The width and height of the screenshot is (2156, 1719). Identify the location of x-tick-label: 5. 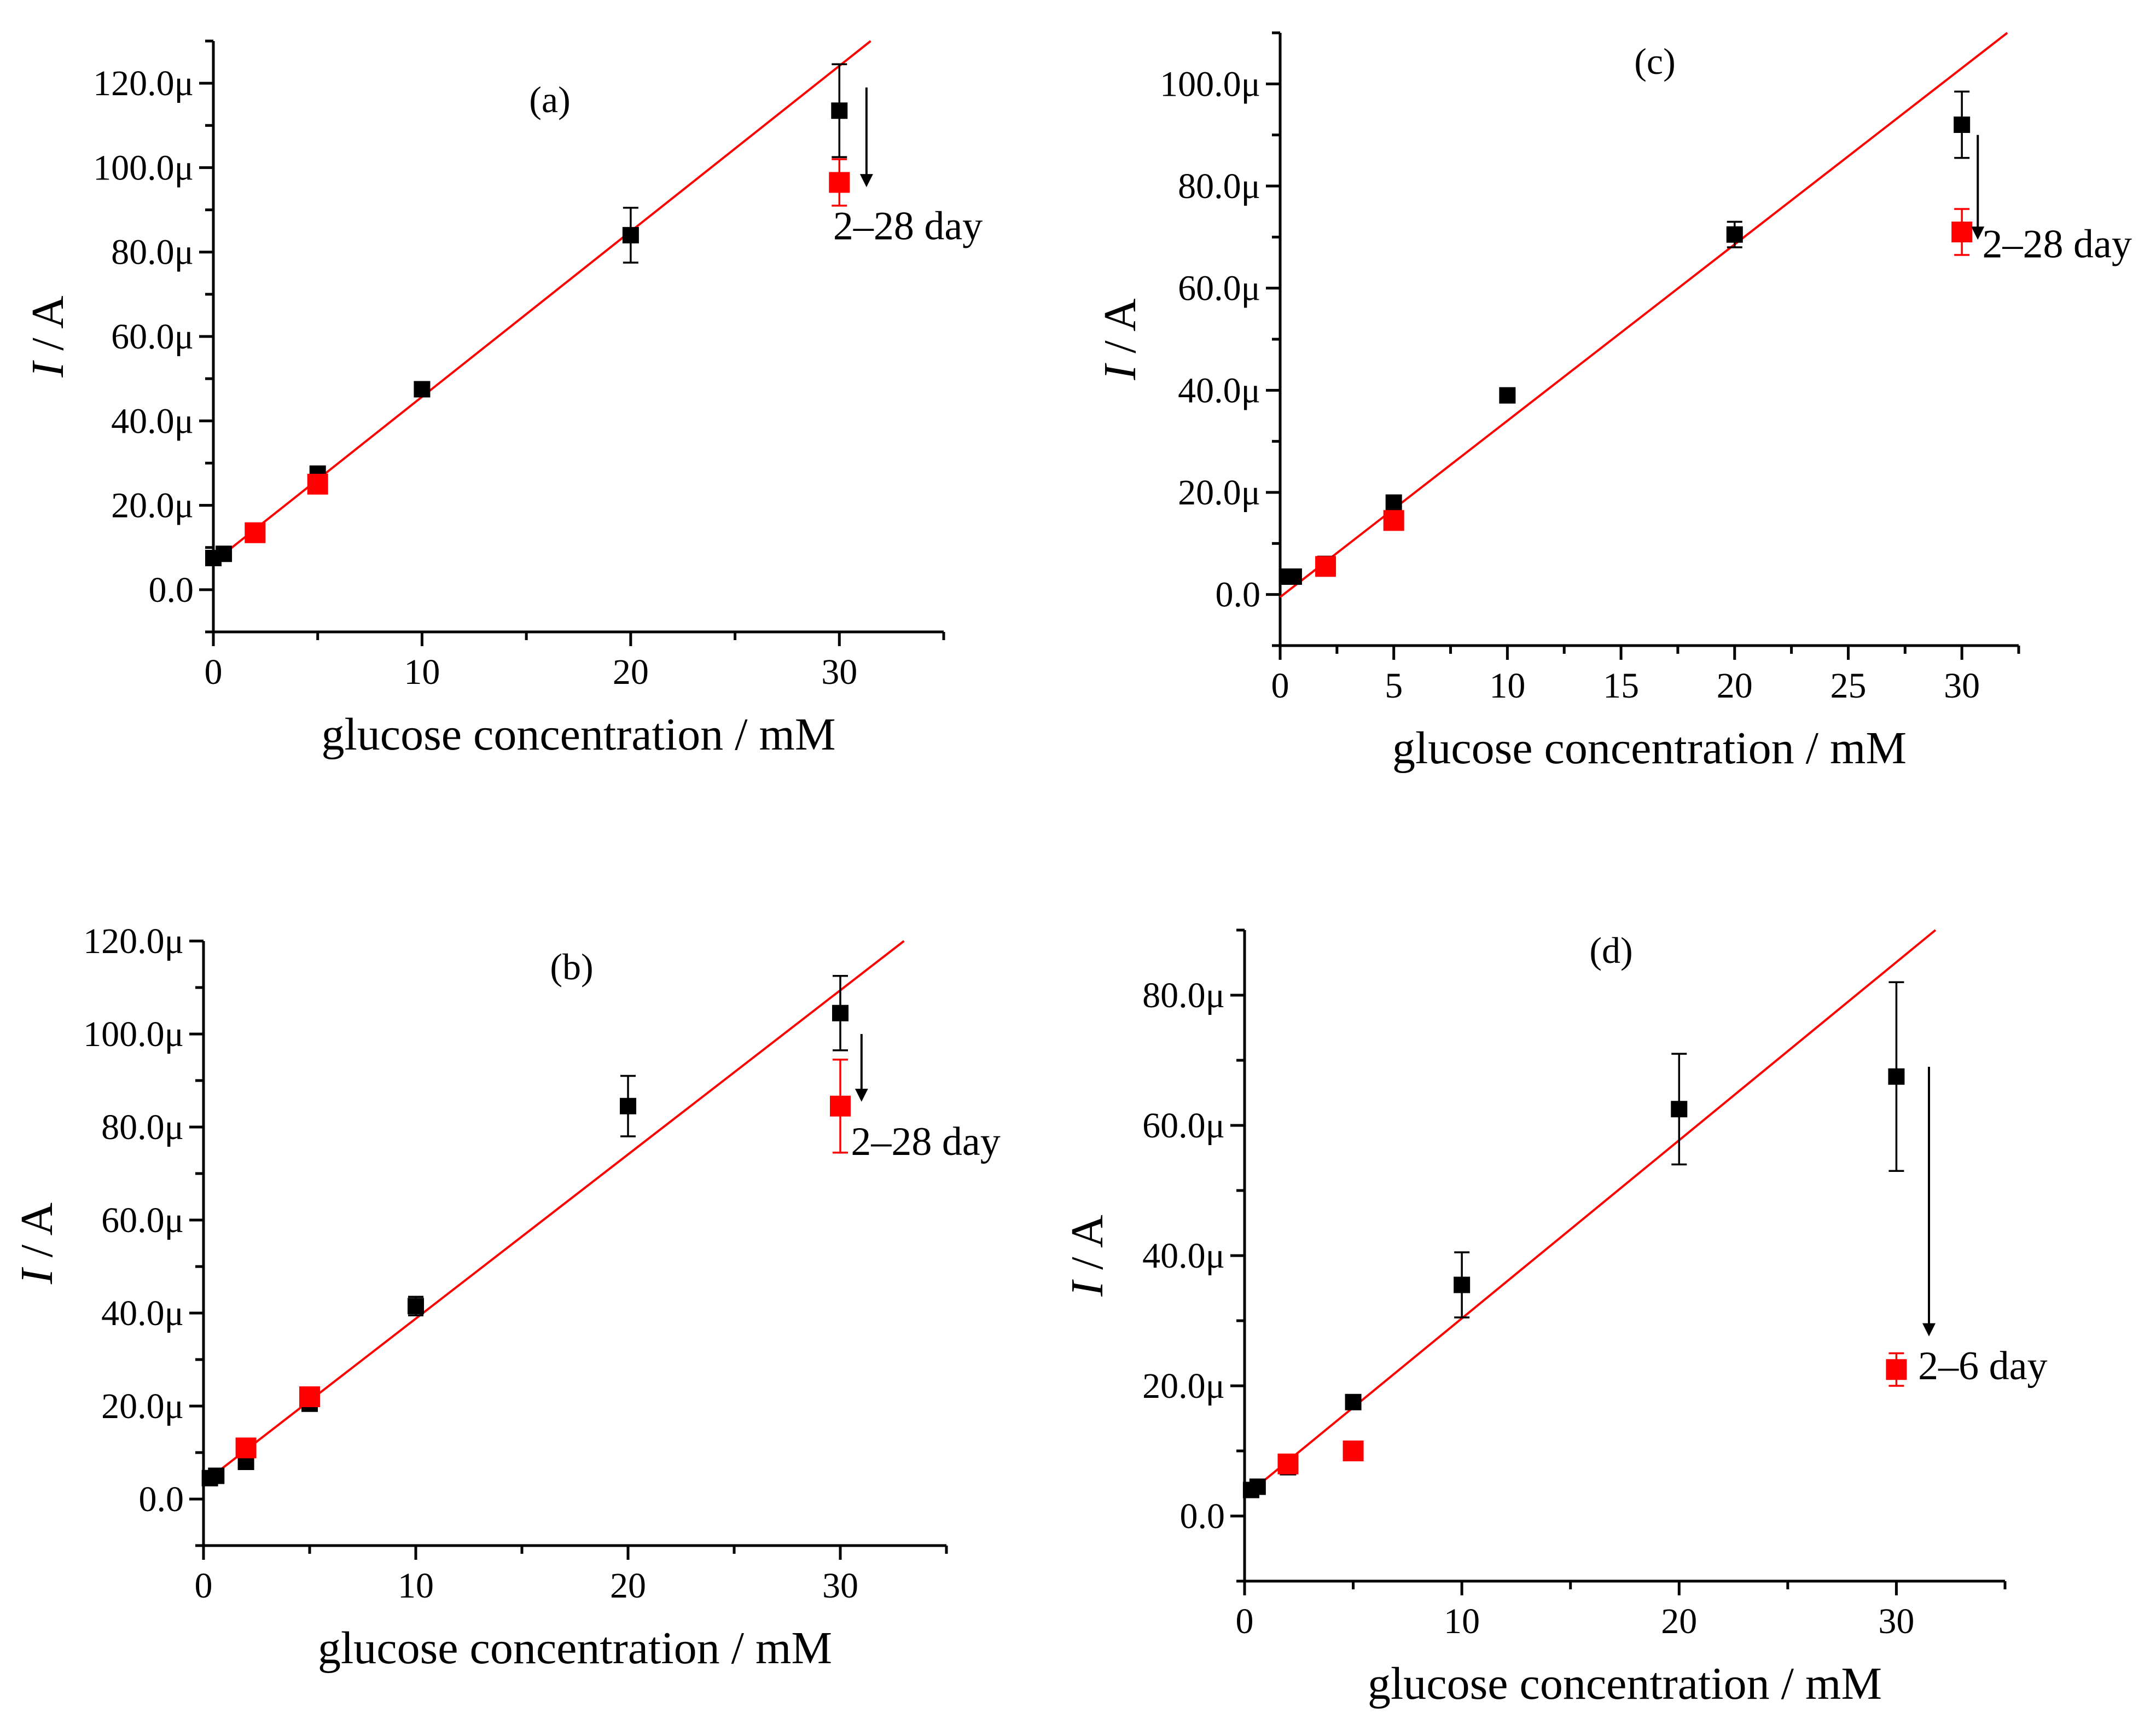
(1394, 686).